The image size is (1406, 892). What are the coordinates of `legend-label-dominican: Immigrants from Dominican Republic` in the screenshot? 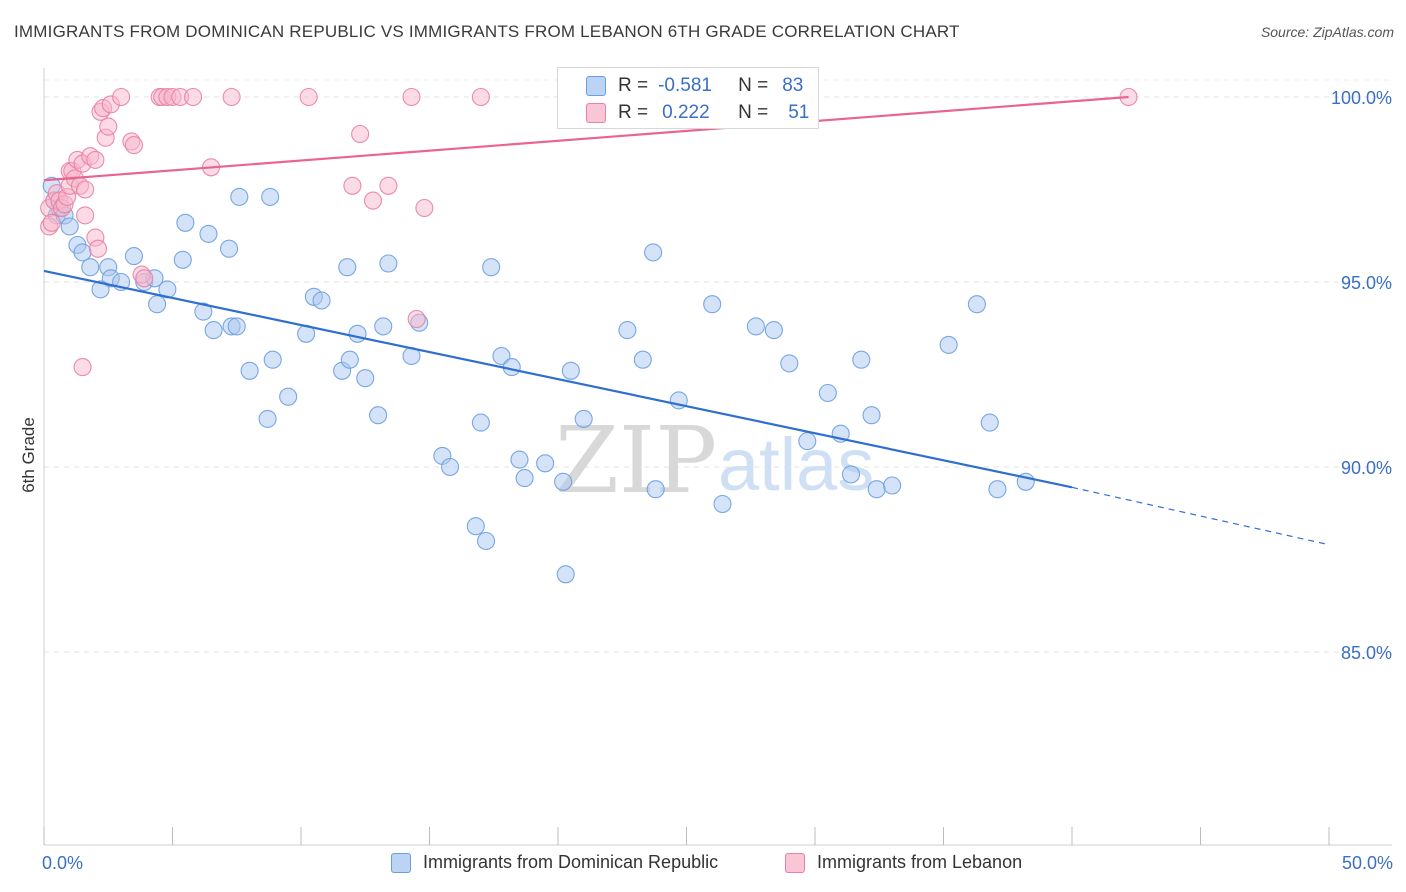 It's located at (571, 862).